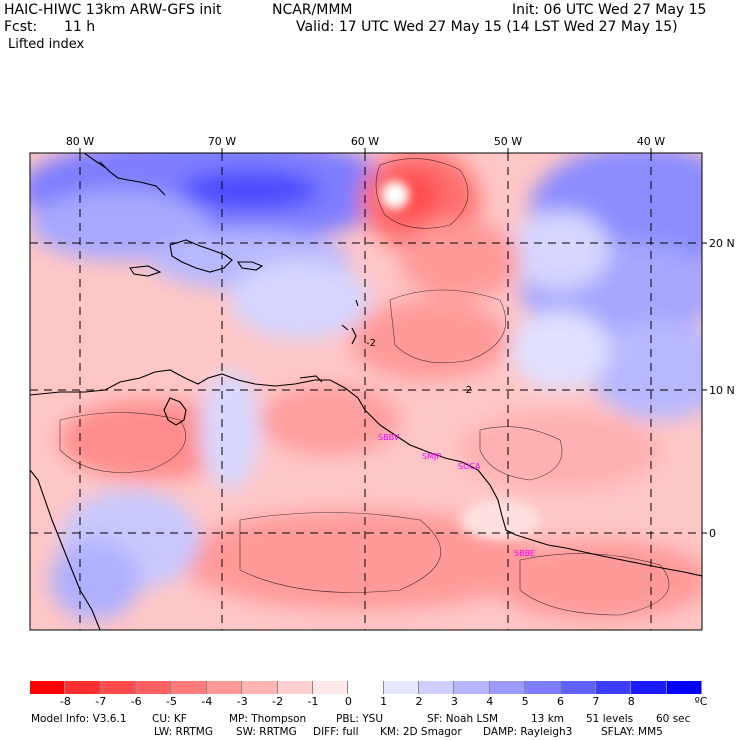 This screenshot has width=740, height=740. I want to click on pbl-scheme: PBL: YSU, so click(360, 719).